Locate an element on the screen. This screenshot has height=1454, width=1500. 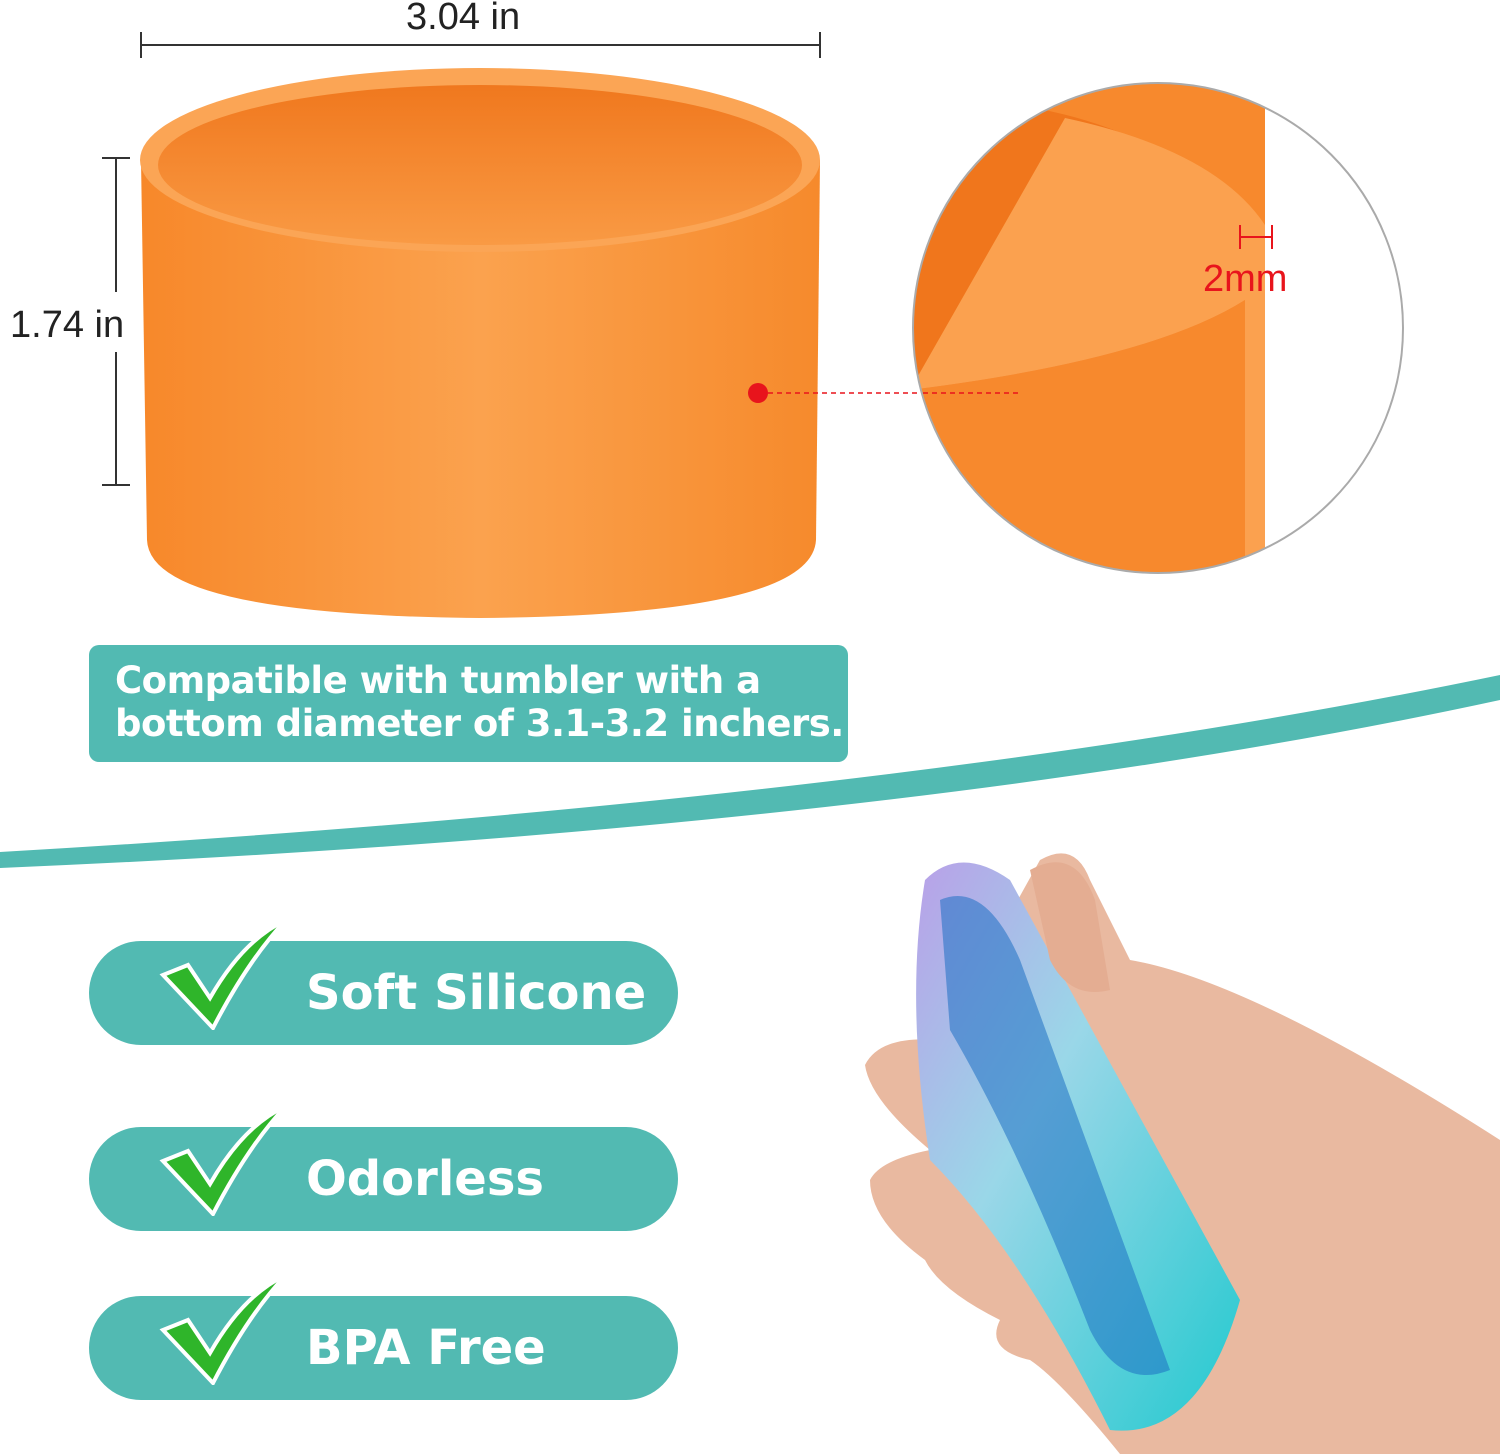
height-label: 1.74 in is located at coordinates (67, 325).